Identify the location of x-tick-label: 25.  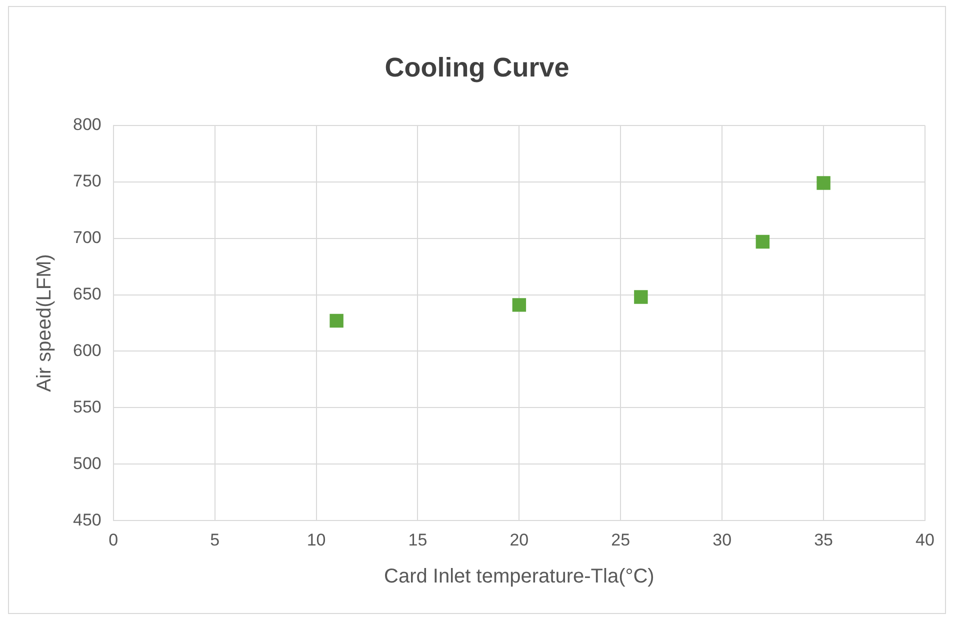
(620, 540).